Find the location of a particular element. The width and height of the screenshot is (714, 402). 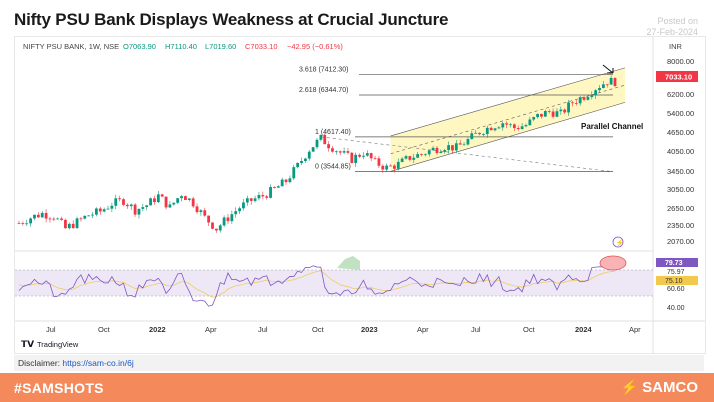

x-tick-apr-23: Apr is located at coordinates (423, 329).